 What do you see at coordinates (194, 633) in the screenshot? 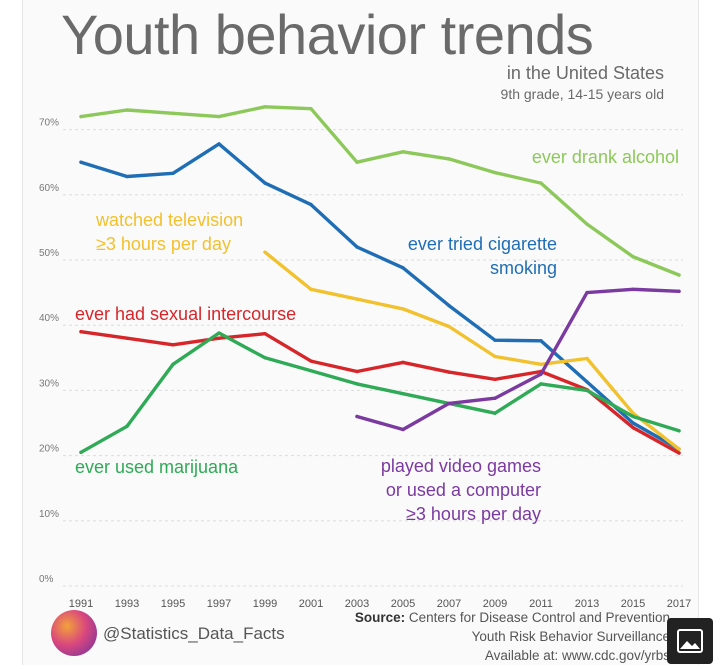
I see `credit-handle: @Statistics_Data_Facts` at bounding box center [194, 633].